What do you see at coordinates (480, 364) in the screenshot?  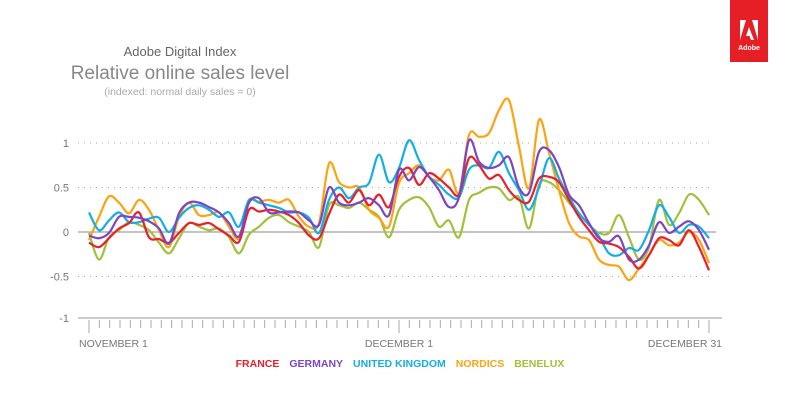 I see `legend-item-nordics: NORDICS` at bounding box center [480, 364].